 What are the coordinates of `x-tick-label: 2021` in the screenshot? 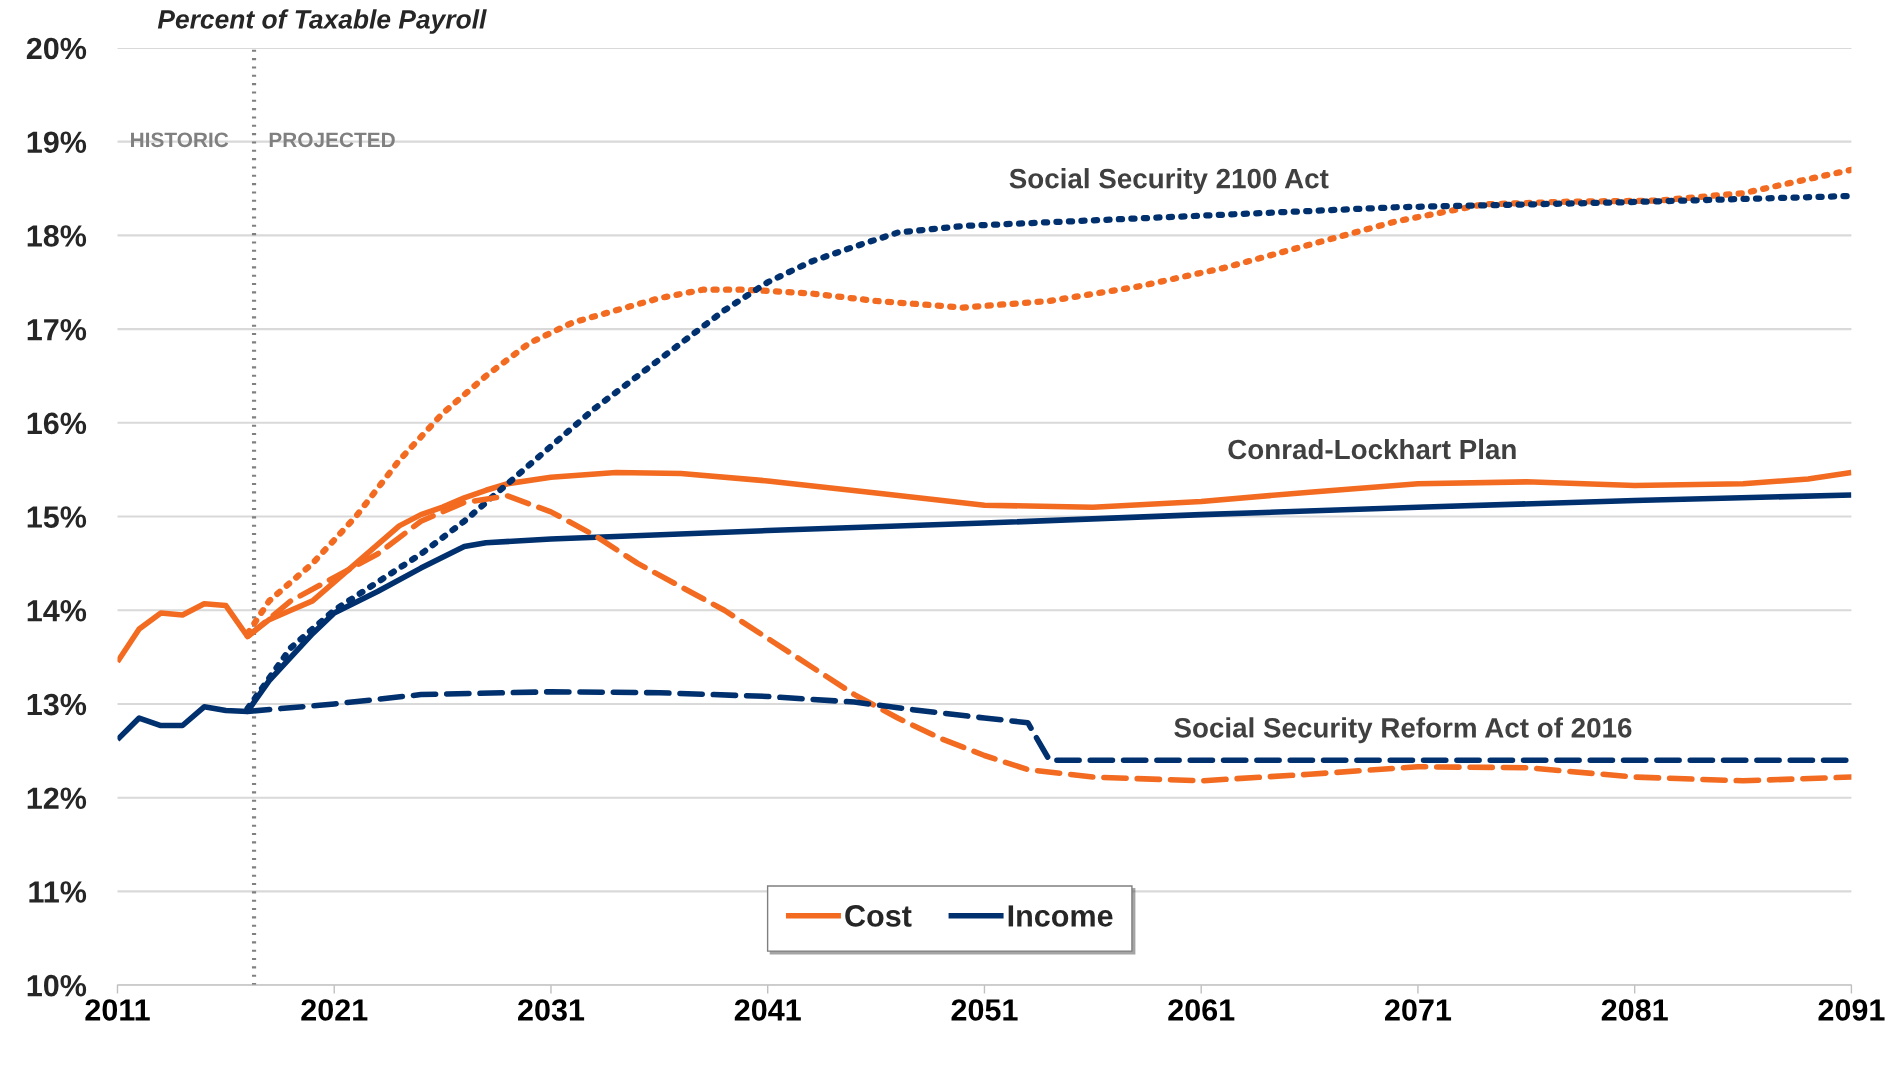 It's located at (334, 1010).